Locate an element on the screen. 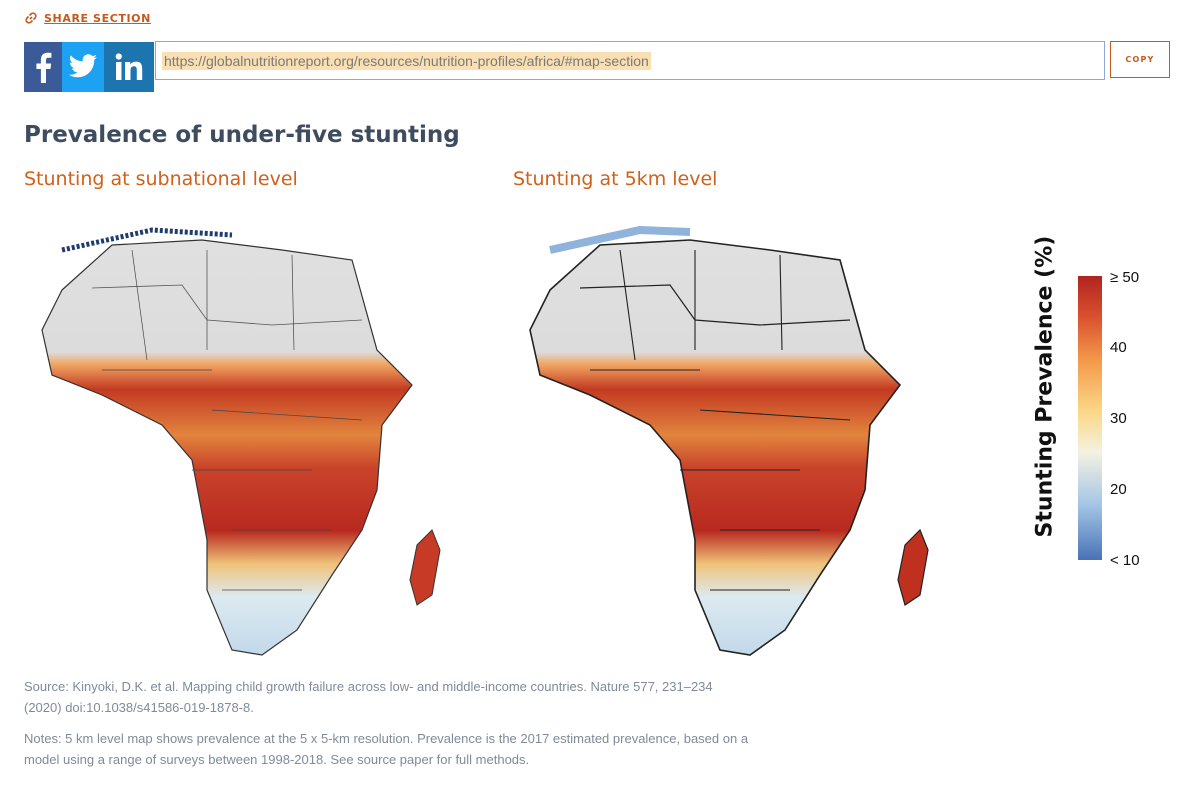 The image size is (1200, 786). copy-button: COPY is located at coordinates (1140, 59).